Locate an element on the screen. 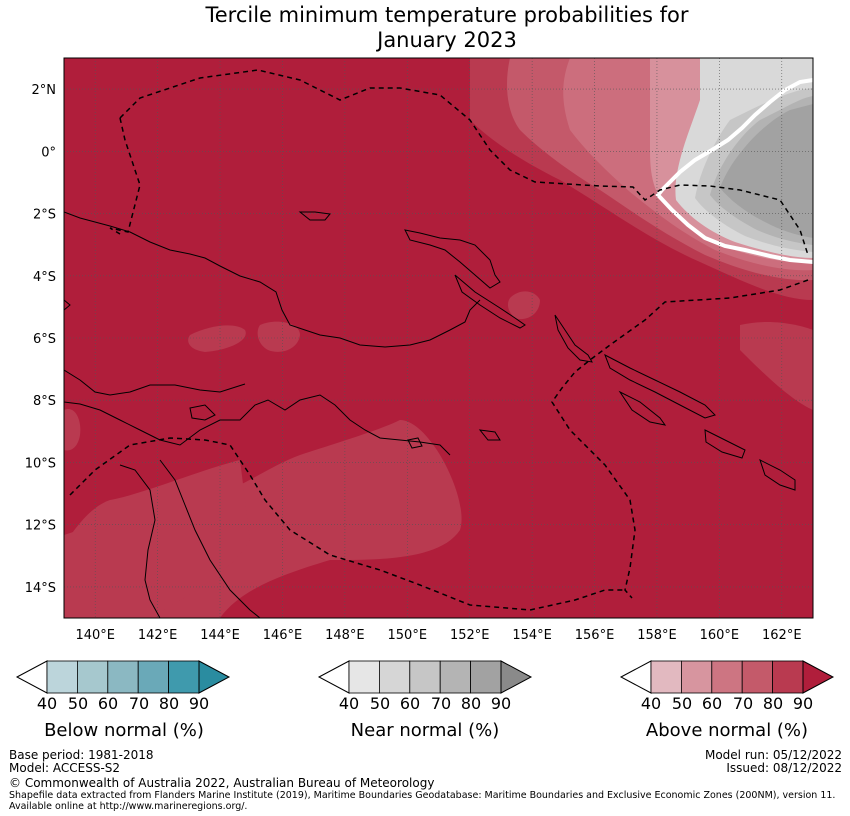  near-normal-min-arrow is located at coordinates (333, 677).